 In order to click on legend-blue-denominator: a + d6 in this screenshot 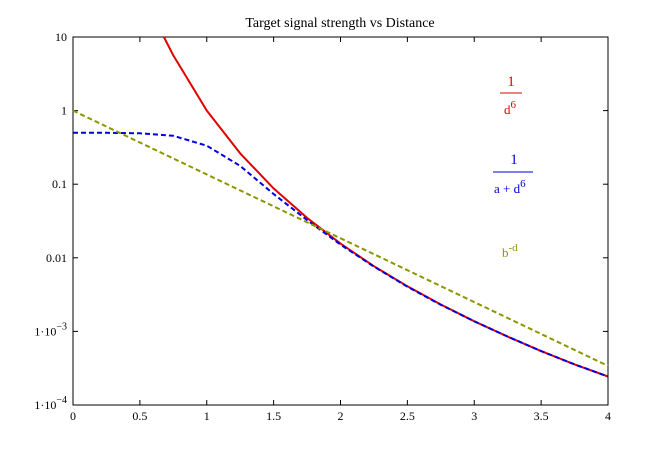, I will do `click(510, 187)`.